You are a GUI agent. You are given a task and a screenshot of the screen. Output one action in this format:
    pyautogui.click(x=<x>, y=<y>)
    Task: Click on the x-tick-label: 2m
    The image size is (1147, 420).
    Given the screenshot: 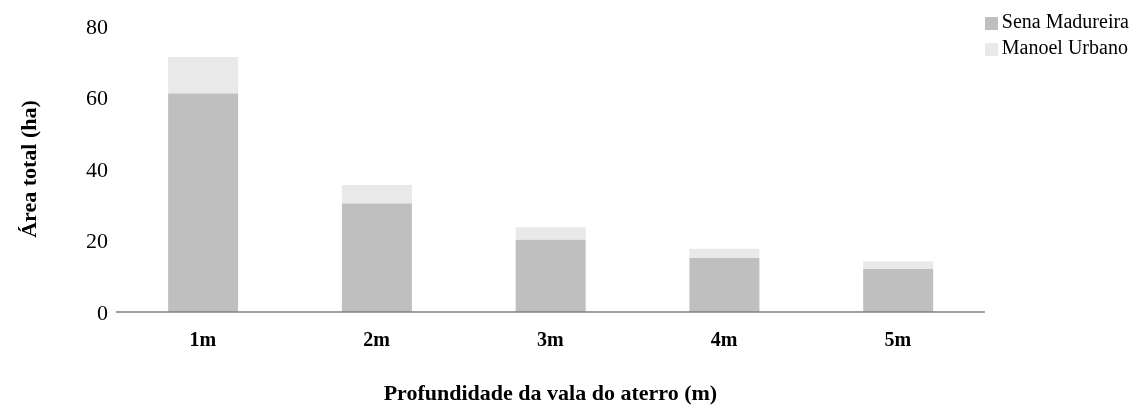 What is the action you would take?
    pyautogui.click(x=377, y=339)
    